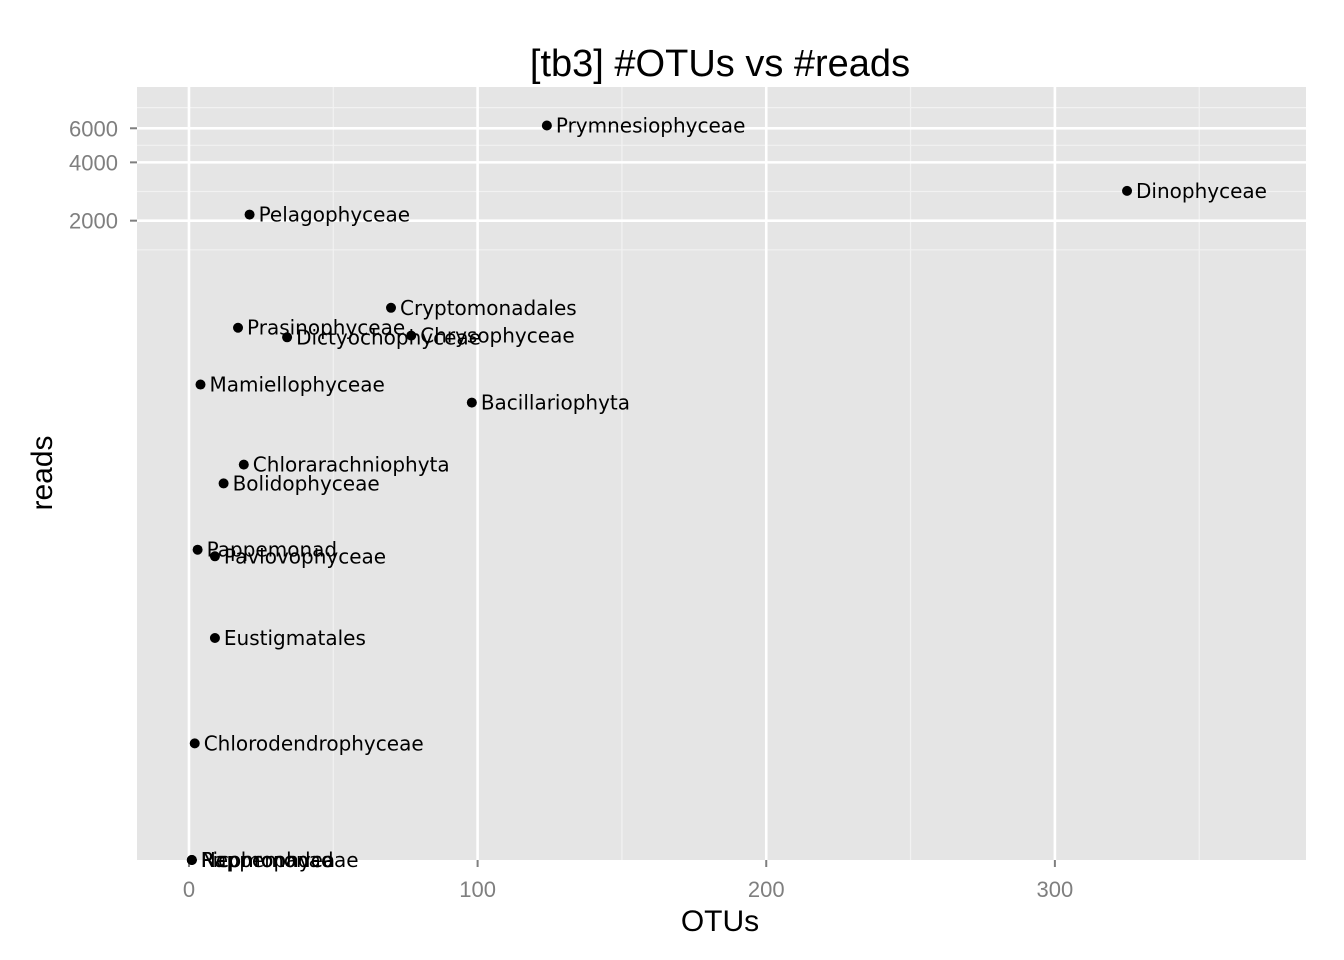  What do you see at coordinates (326, 328) in the screenshot?
I see `data-point-label: Prasinophyceae` at bounding box center [326, 328].